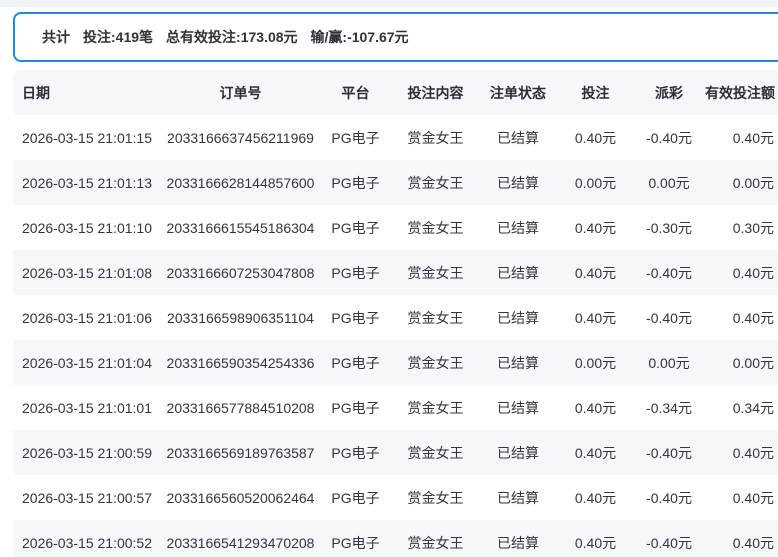 This screenshot has width=778, height=557. I want to click on summary-total-label: 共计, so click(56, 37).